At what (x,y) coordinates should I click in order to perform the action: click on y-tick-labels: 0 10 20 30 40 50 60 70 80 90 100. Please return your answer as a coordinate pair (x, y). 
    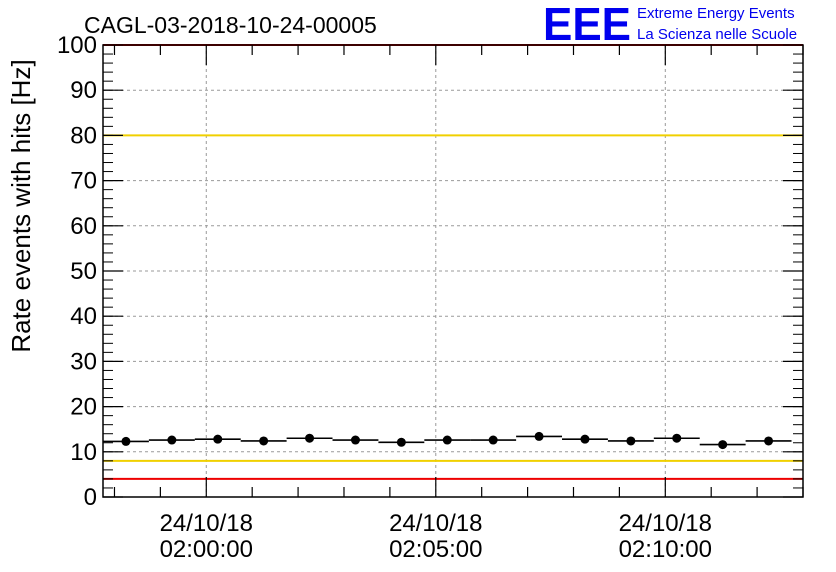
    Looking at the image, I should click on (77, 271).